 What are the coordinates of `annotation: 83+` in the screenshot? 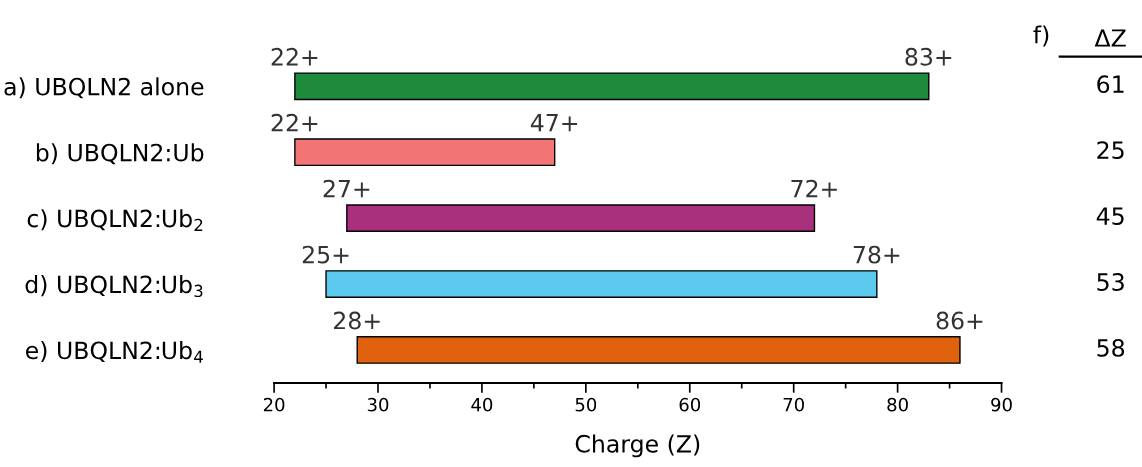 It's located at (928, 56).